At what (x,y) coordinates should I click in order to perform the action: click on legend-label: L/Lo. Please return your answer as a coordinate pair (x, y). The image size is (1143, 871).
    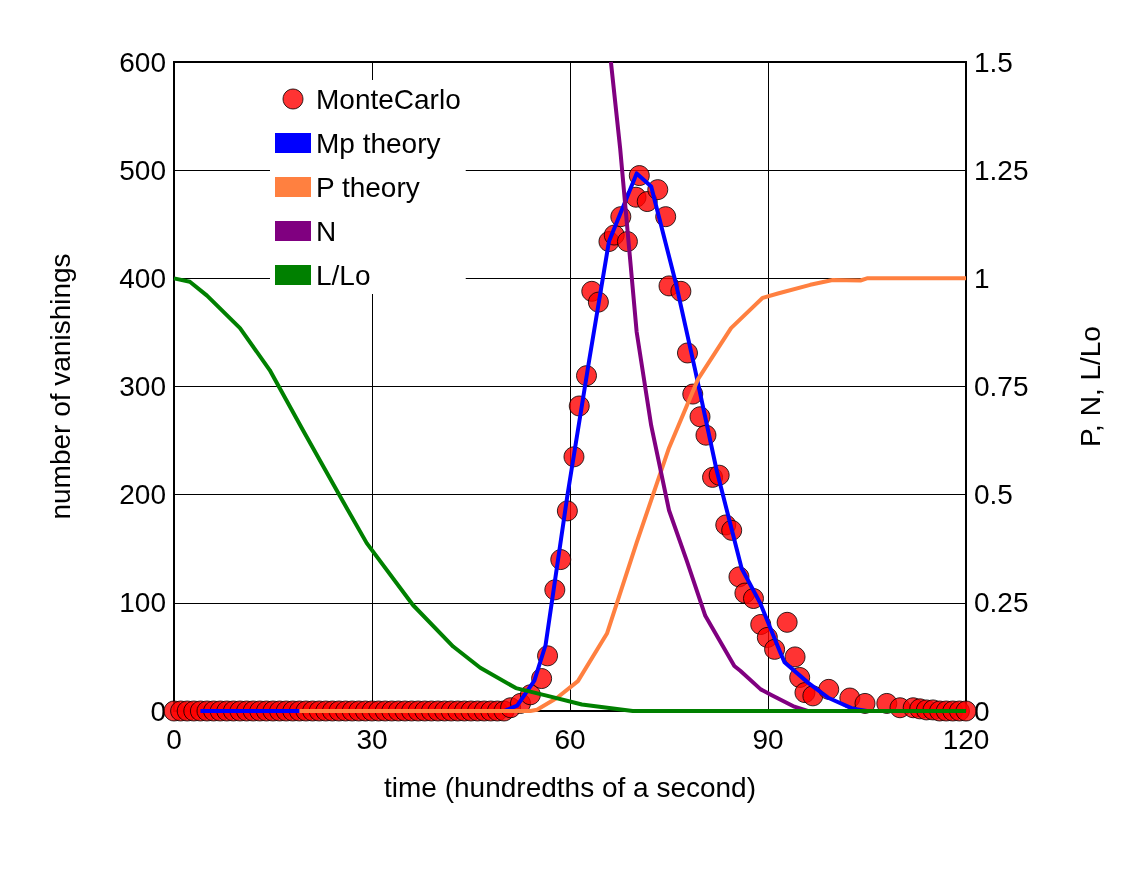
    Looking at the image, I should click on (343, 275).